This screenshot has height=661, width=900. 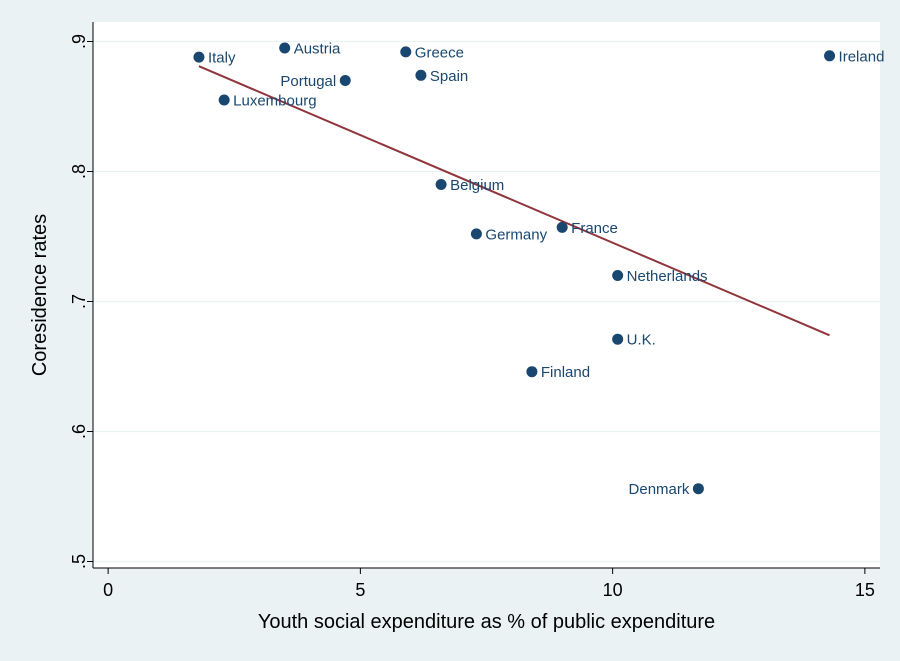 I want to click on point-label: Austria, so click(x=317, y=49).